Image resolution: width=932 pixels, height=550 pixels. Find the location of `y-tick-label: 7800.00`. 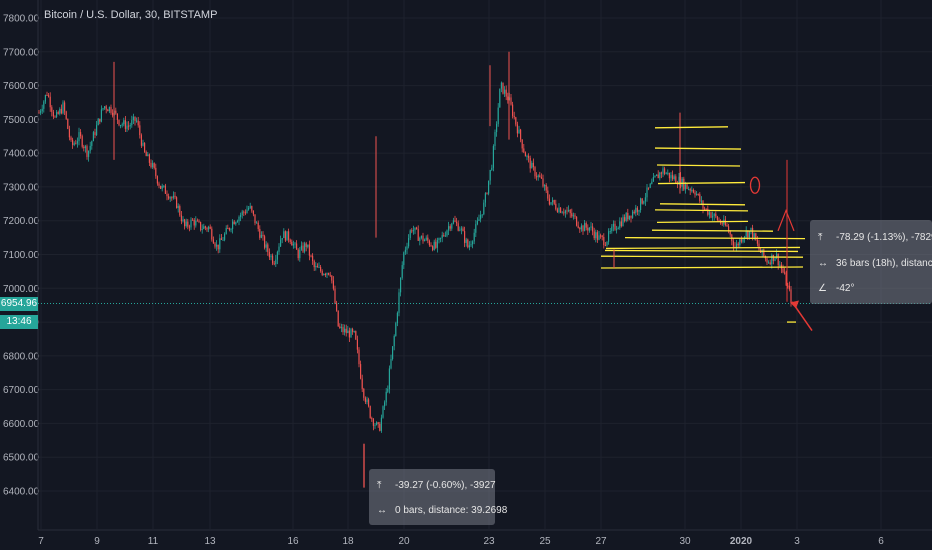

y-tick-label: 7800.00 is located at coordinates (21, 19).